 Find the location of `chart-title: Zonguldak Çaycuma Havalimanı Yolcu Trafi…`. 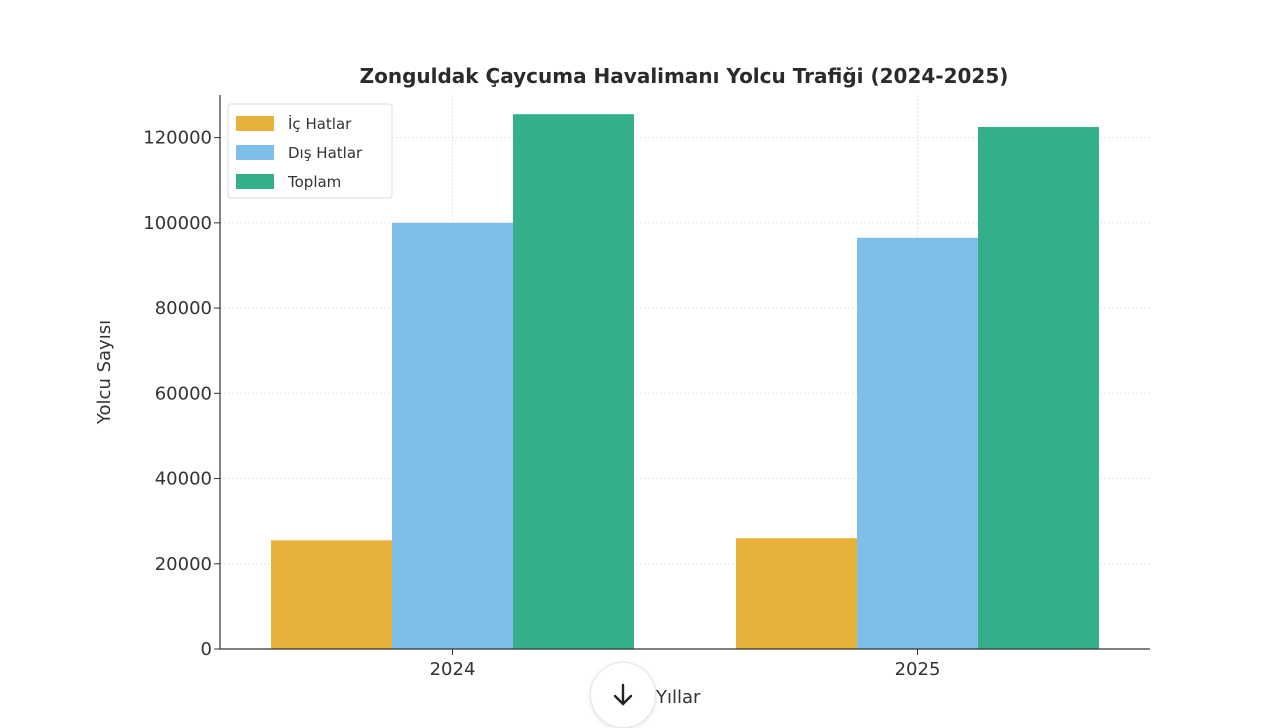

chart-title: Zonguldak Çaycuma Havalimanı Yolcu Trafi… is located at coordinates (684, 76).